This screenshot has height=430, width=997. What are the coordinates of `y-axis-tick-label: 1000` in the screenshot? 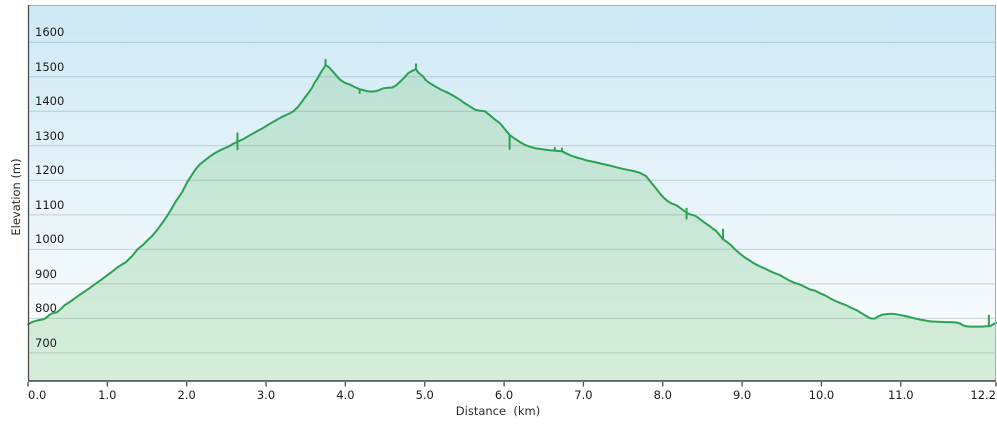 It's located at (50, 239).